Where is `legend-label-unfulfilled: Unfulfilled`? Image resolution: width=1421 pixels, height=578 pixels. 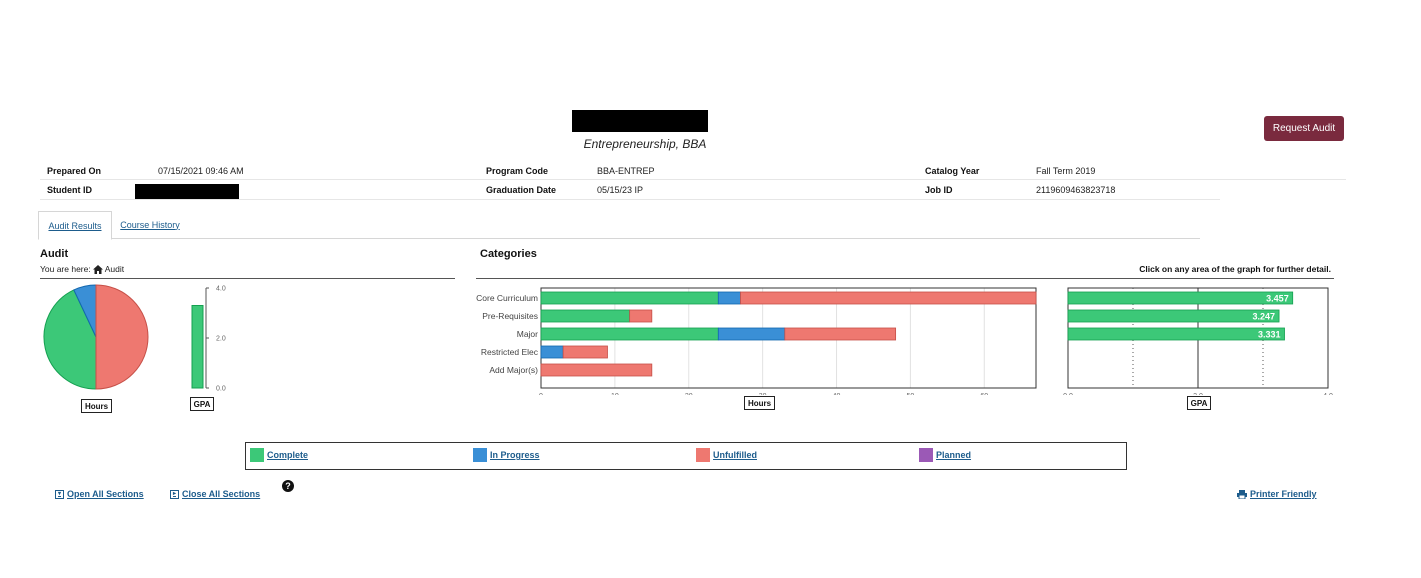
legend-label-unfulfilled: Unfulfilled is located at coordinates (735, 455).